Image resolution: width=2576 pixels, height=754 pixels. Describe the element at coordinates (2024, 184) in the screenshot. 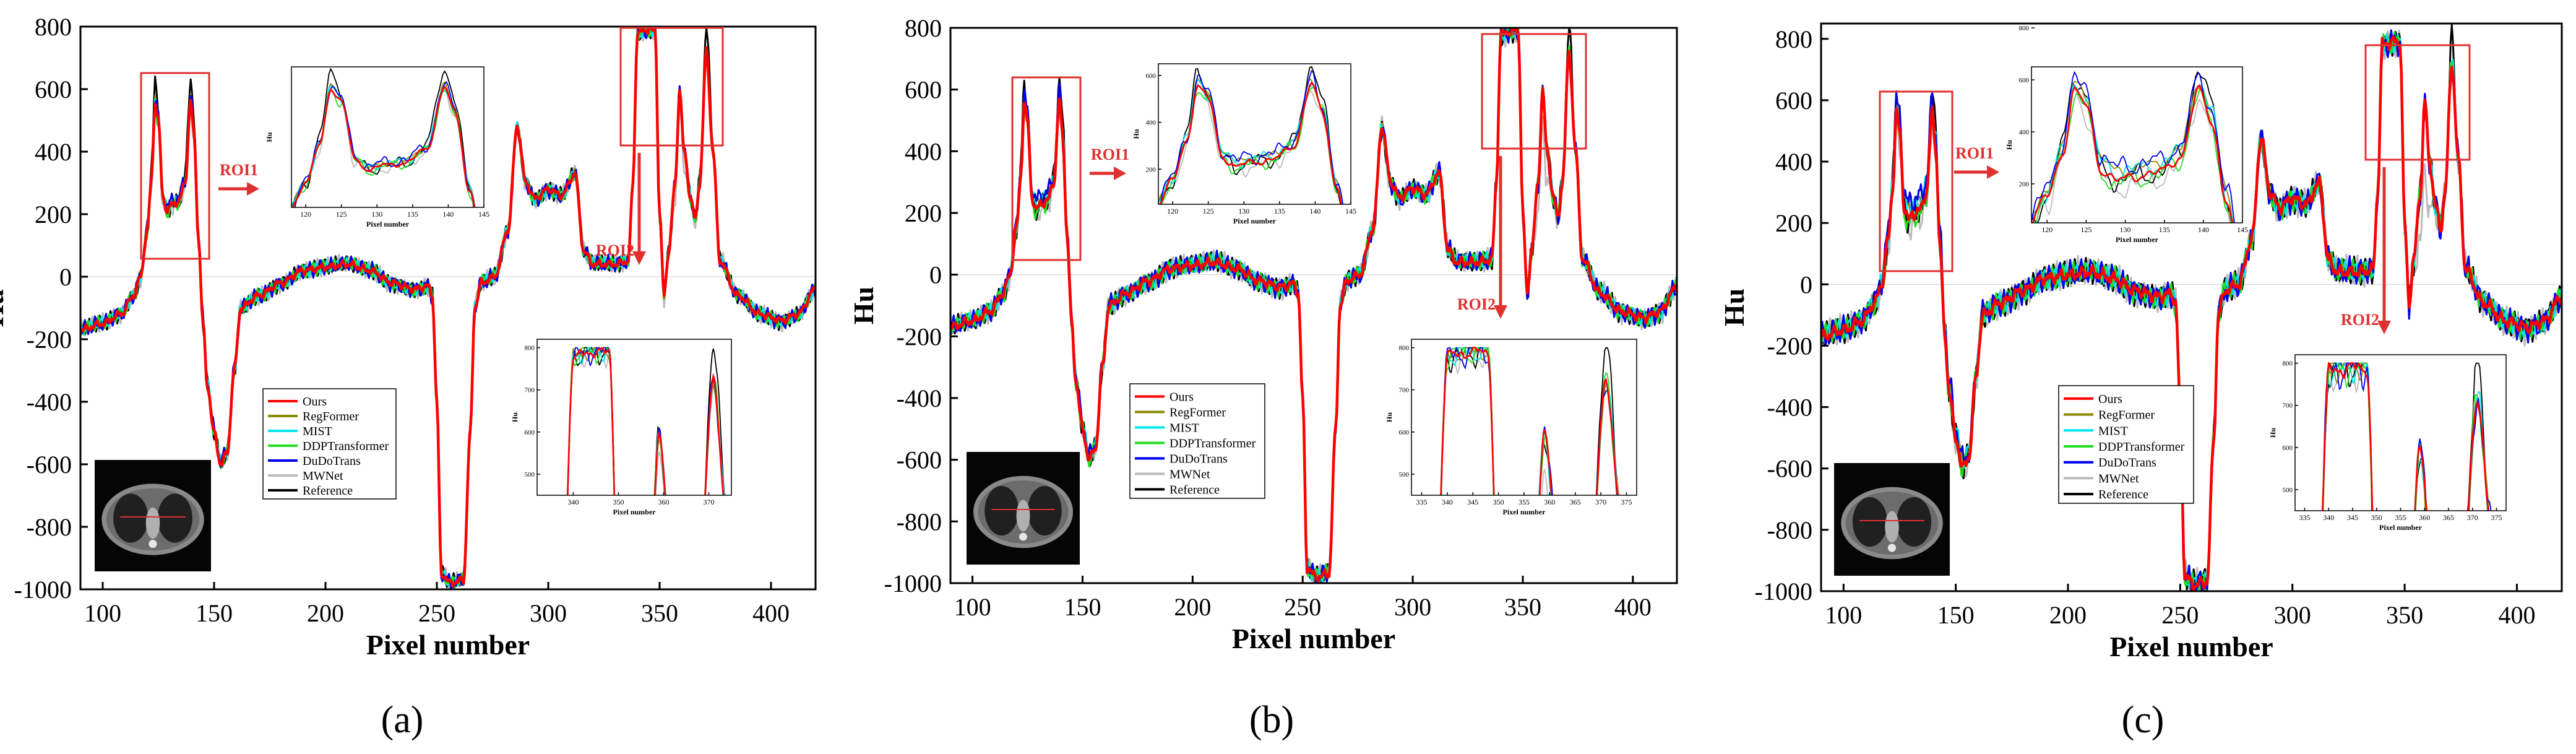

I see `inset-y-tick-label: 200` at that location.